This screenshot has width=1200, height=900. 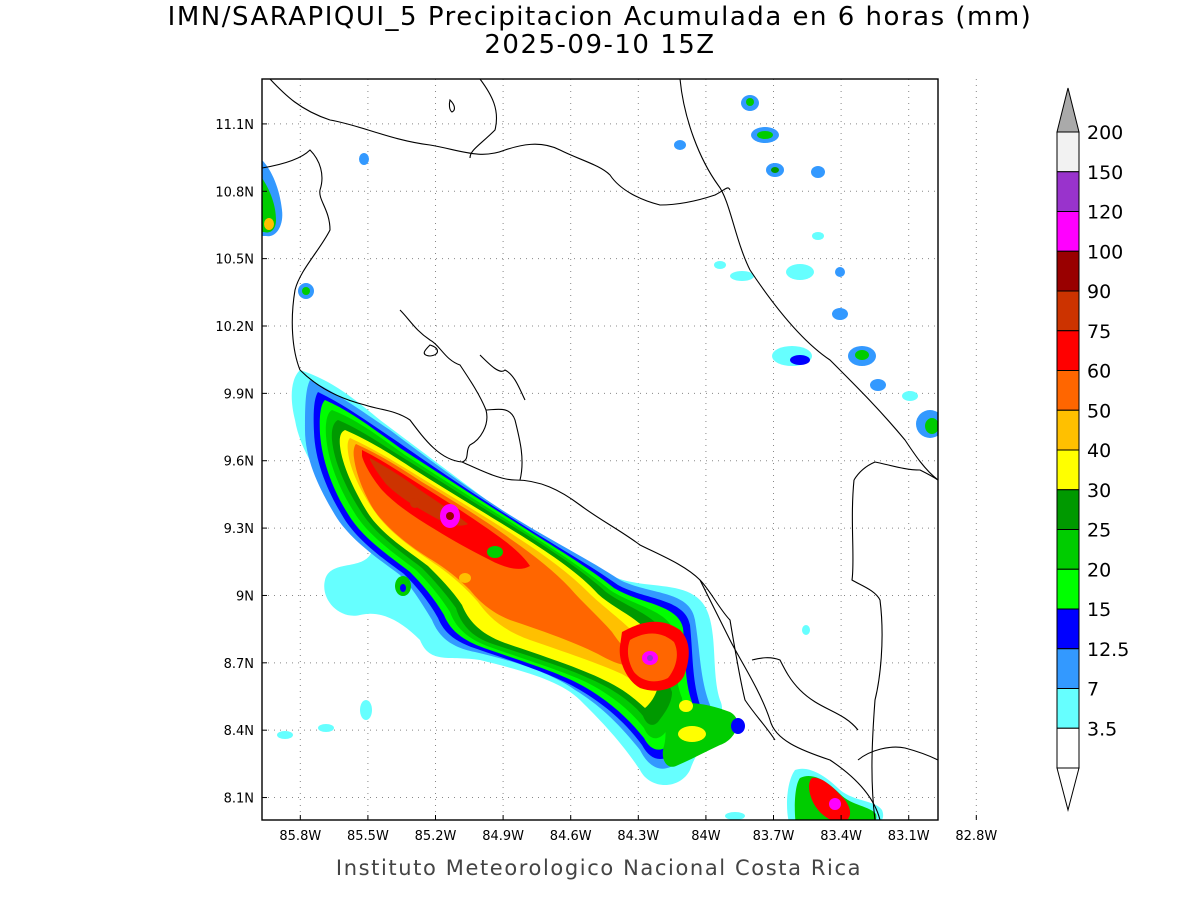 I want to click on lon-tick-label: 84.6W, so click(x=571, y=836).